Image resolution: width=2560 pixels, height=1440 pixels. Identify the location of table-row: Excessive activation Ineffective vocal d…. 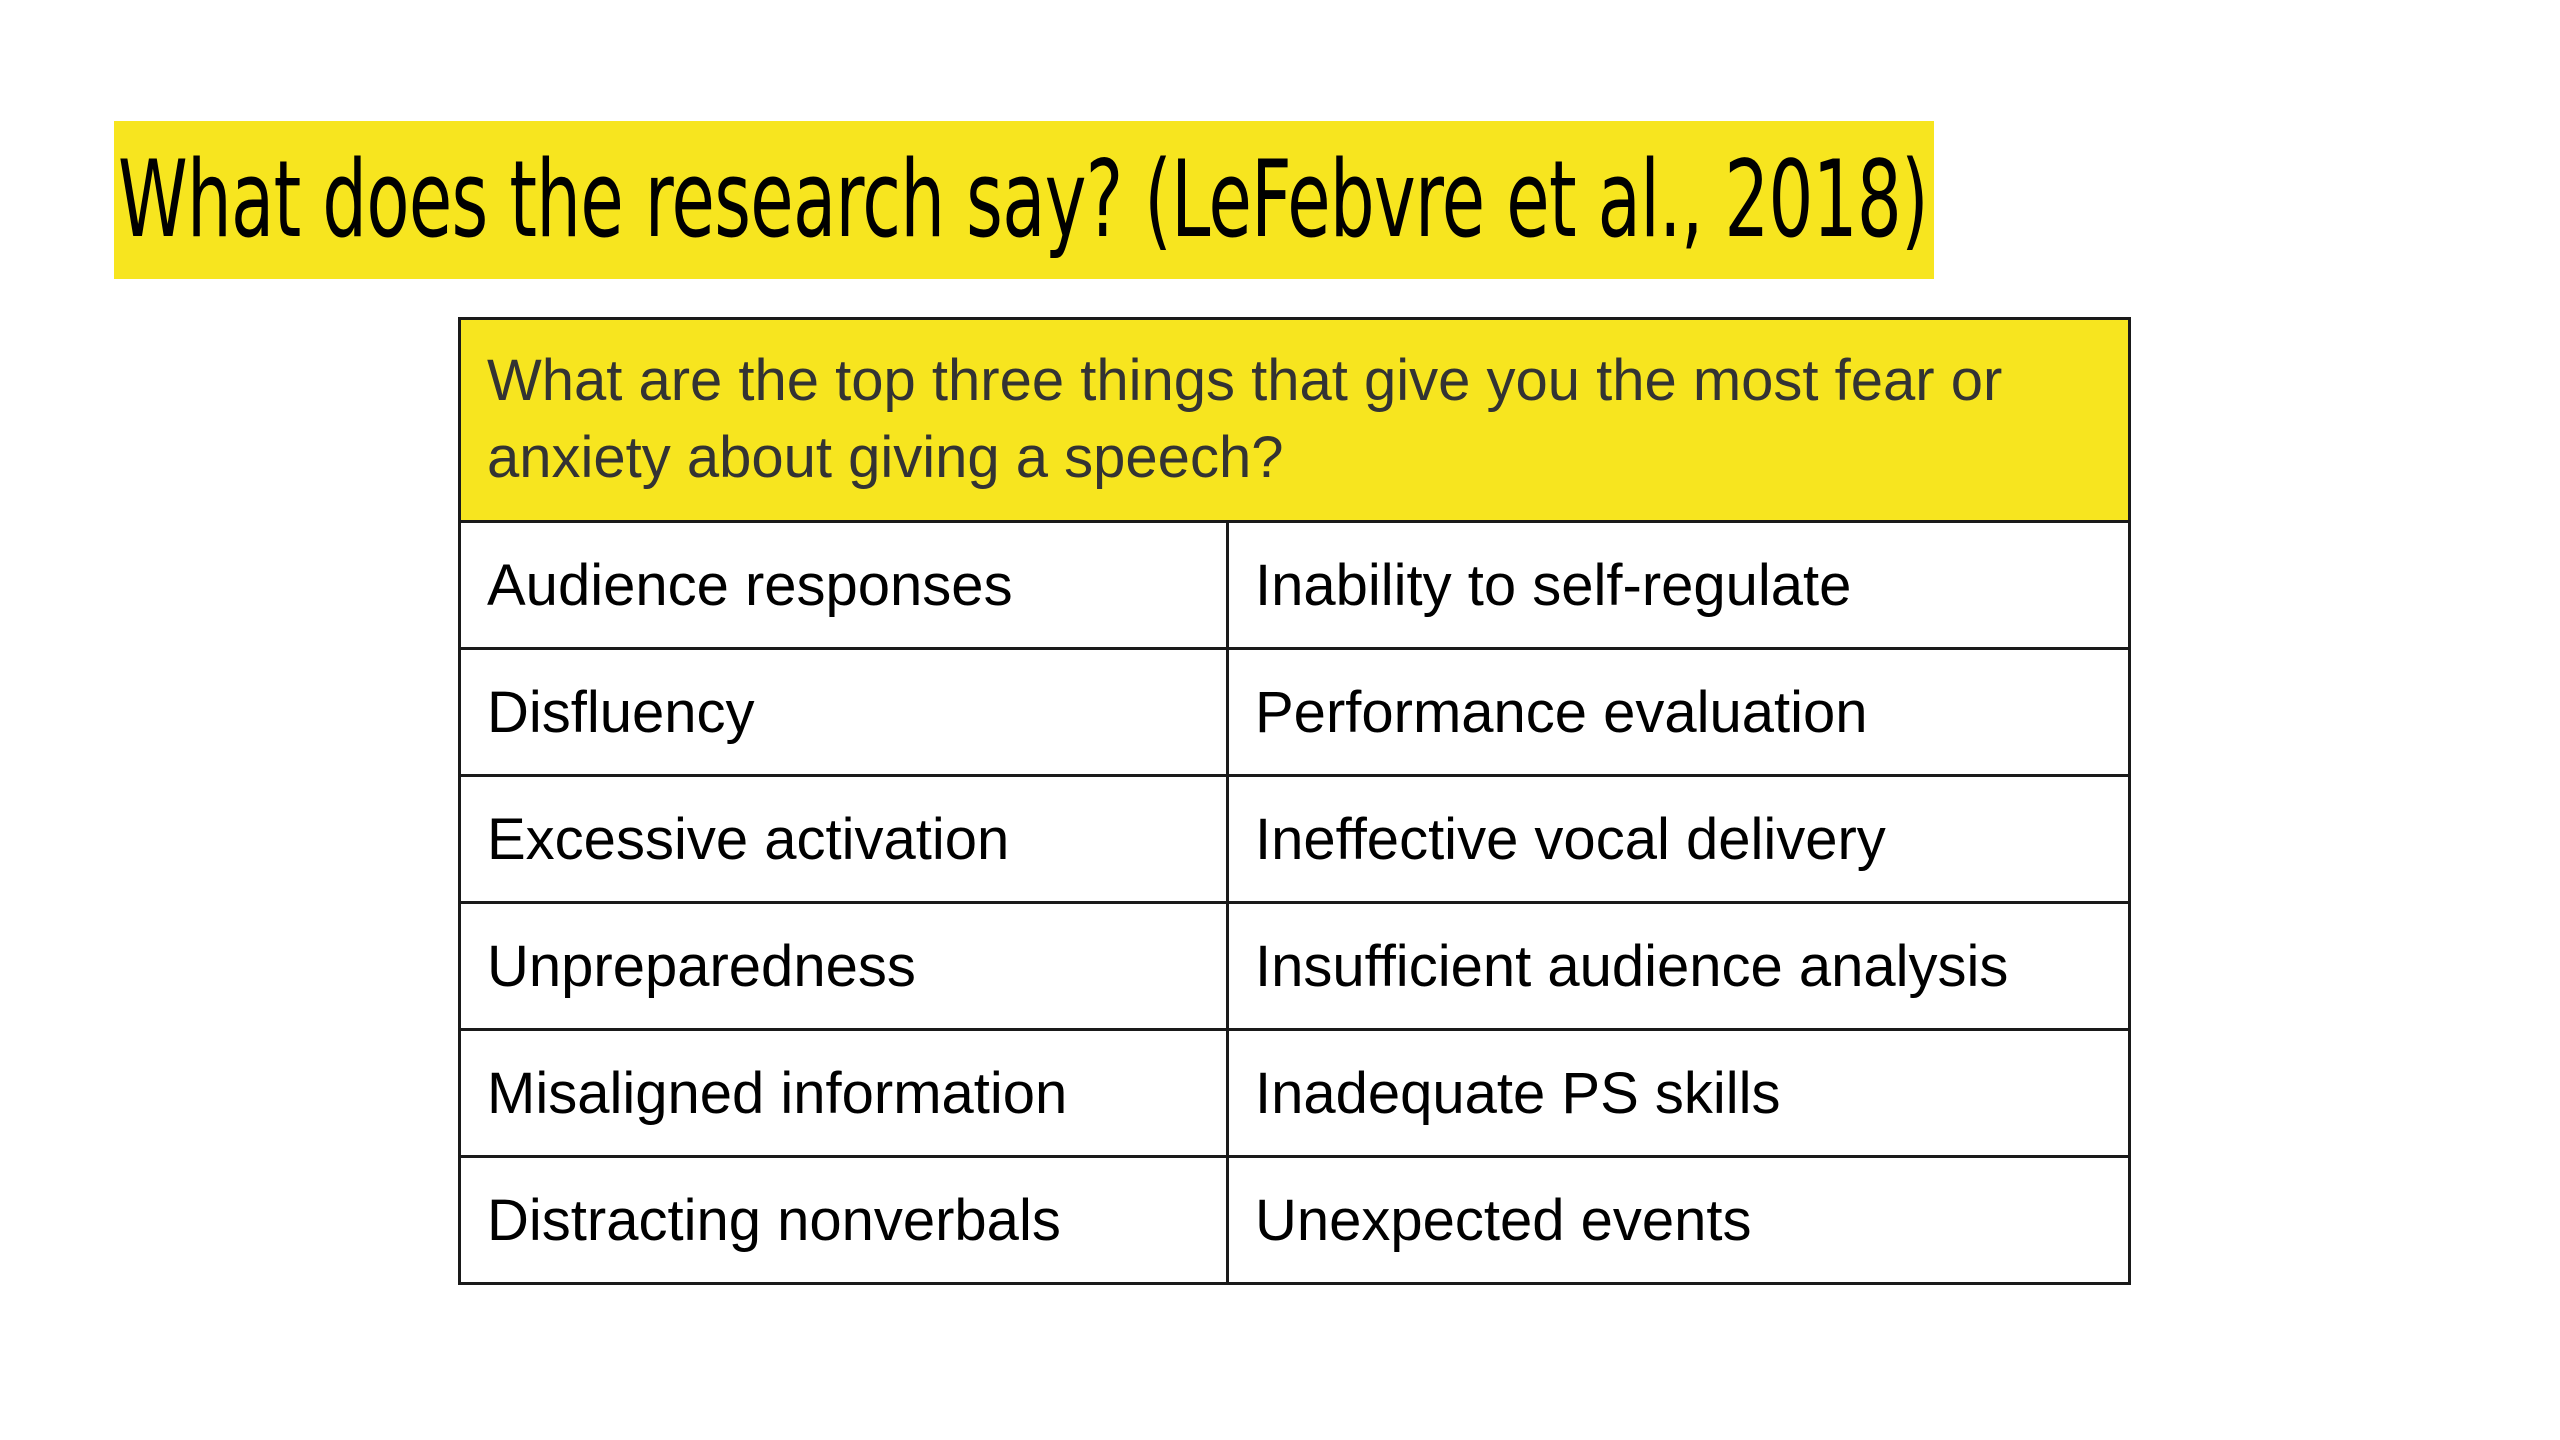
(1295, 839).